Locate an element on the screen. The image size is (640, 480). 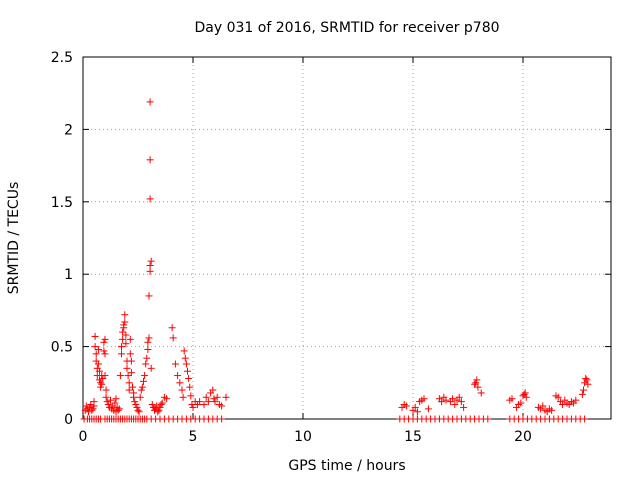
x-tick-label: 15 is located at coordinates (413, 437).